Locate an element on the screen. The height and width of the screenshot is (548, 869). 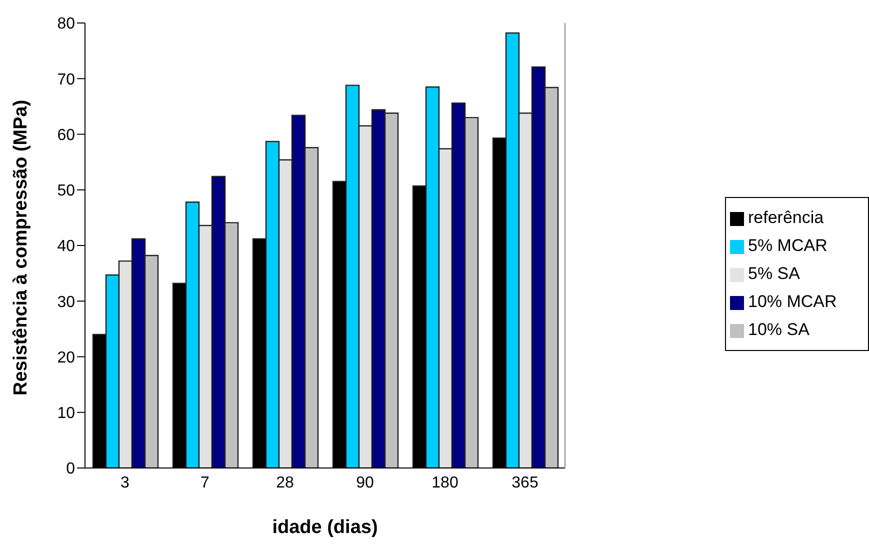
y-tick-label: 30 is located at coordinates (66, 302).